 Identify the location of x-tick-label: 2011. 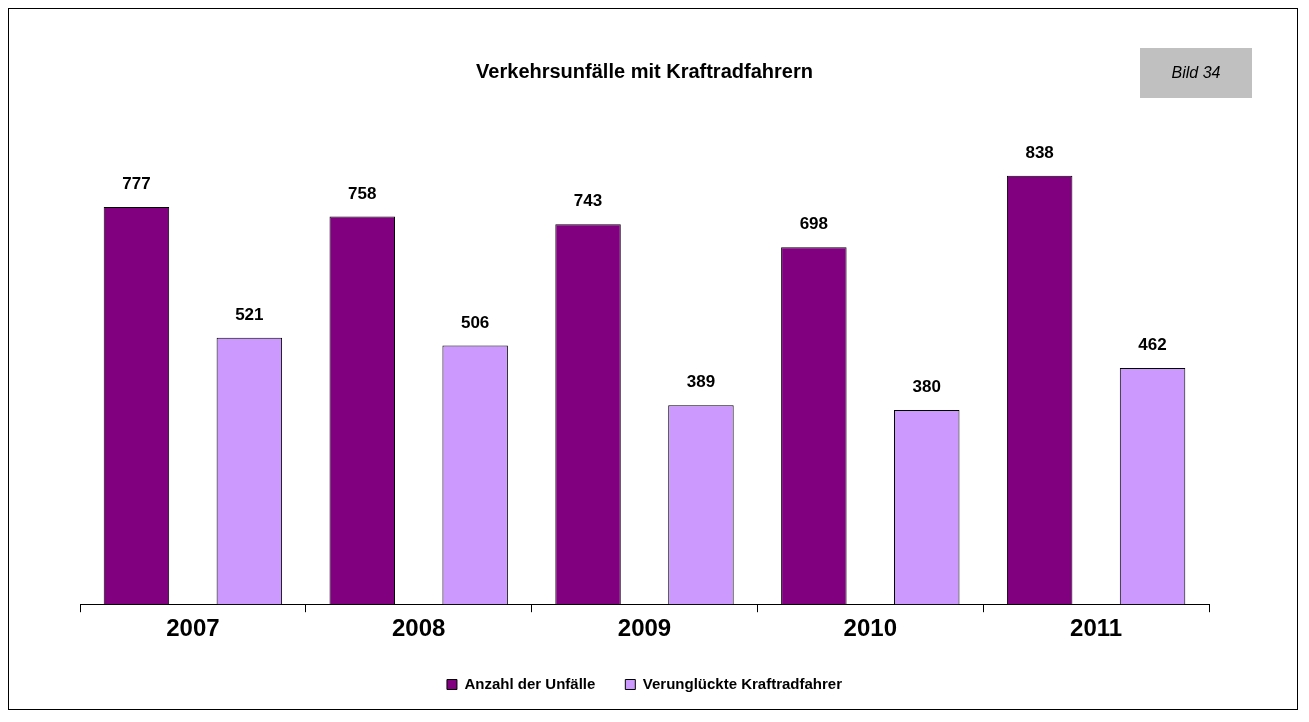
(1096, 628).